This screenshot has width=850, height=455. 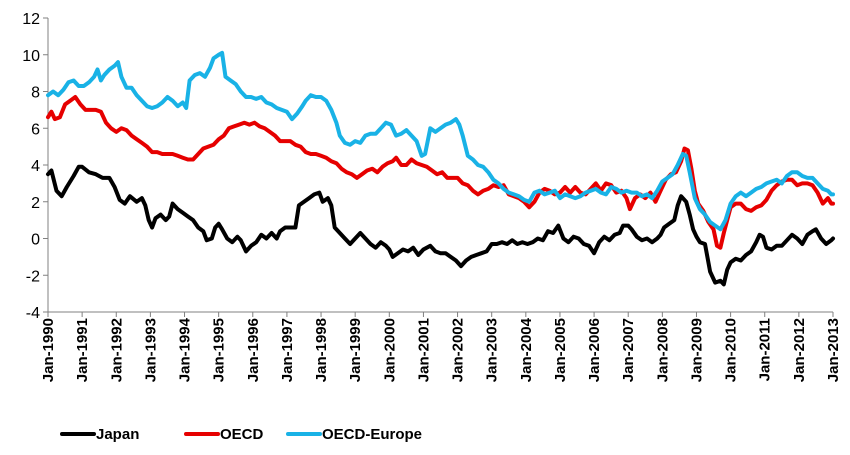 I want to click on x-tick-label: Jan-2000, so click(x=389, y=350).